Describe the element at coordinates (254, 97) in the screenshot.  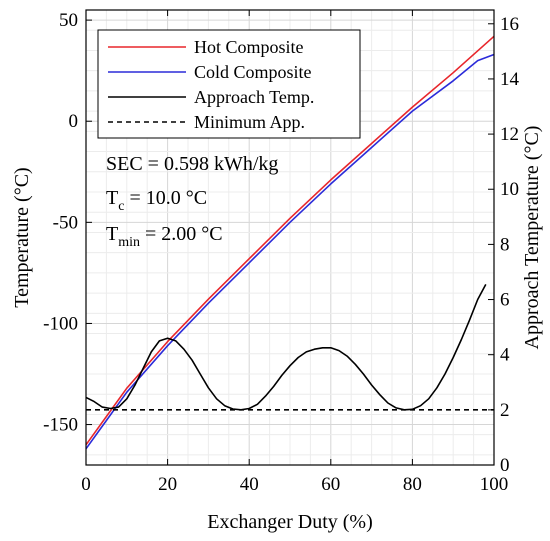
I see `legend-label: Approach Temp.` at that location.